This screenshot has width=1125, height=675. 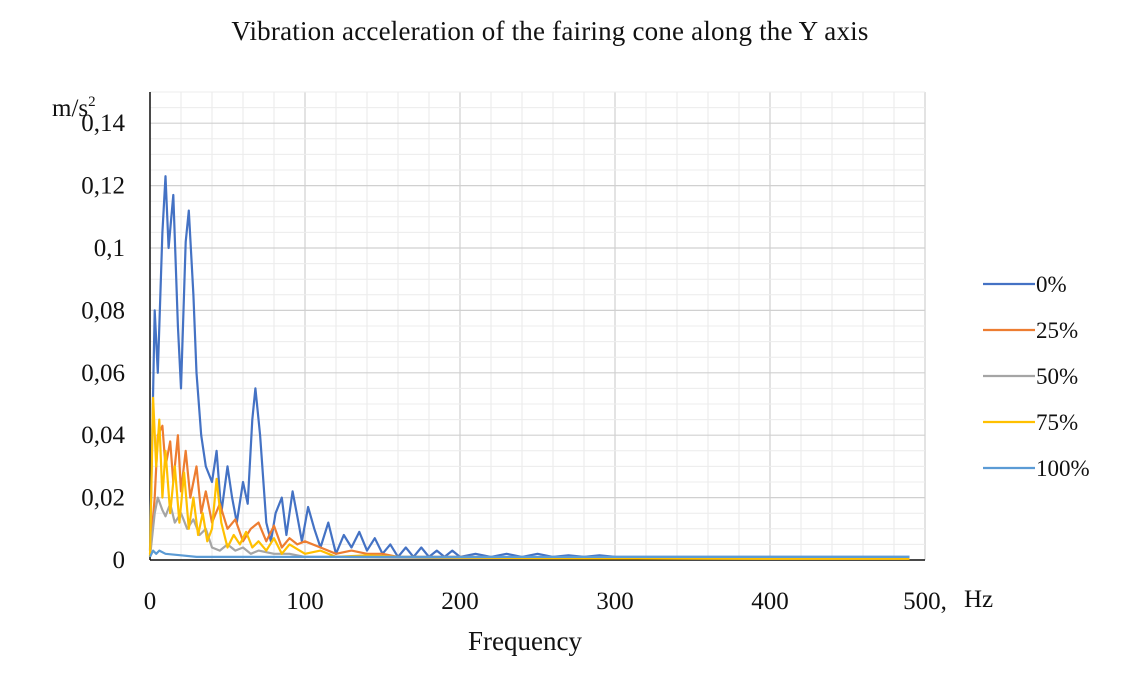 I want to click on y-axis-unit-exponent: 2, so click(x=92, y=102).